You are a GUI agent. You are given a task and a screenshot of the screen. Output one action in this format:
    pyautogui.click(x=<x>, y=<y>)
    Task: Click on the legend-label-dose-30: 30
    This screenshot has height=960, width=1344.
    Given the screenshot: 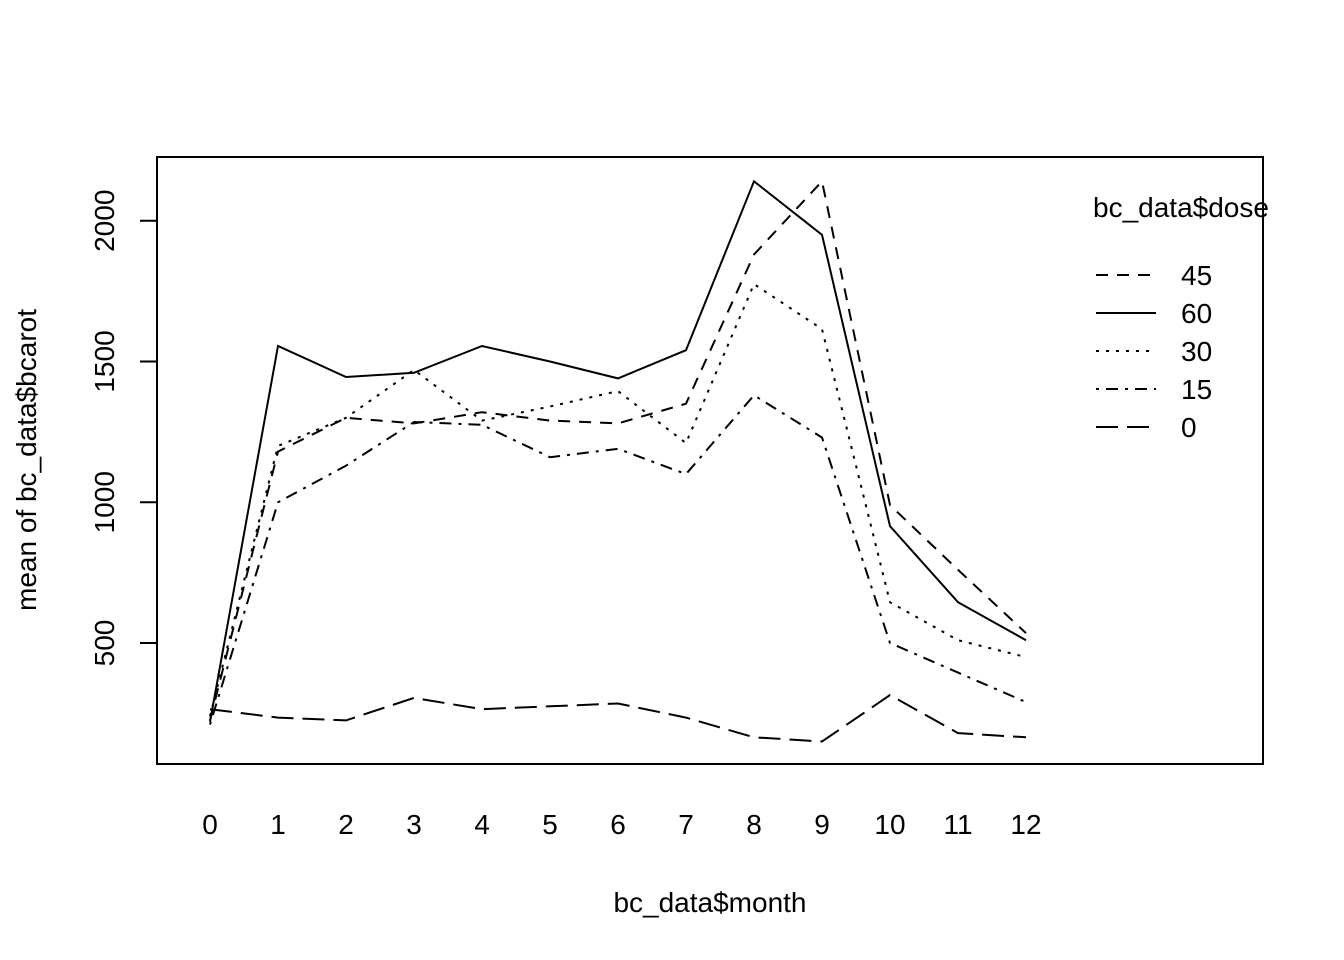 What is the action you would take?
    pyautogui.click(x=1196, y=351)
    